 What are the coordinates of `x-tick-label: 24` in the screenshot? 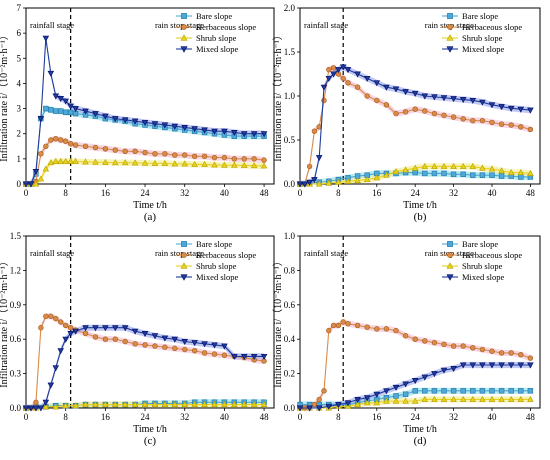 It's located at (146, 193).